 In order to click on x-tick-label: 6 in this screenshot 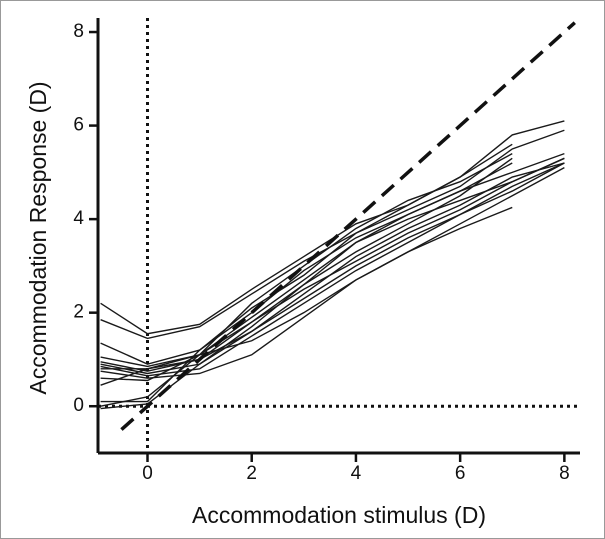, I will do `click(460, 473)`.